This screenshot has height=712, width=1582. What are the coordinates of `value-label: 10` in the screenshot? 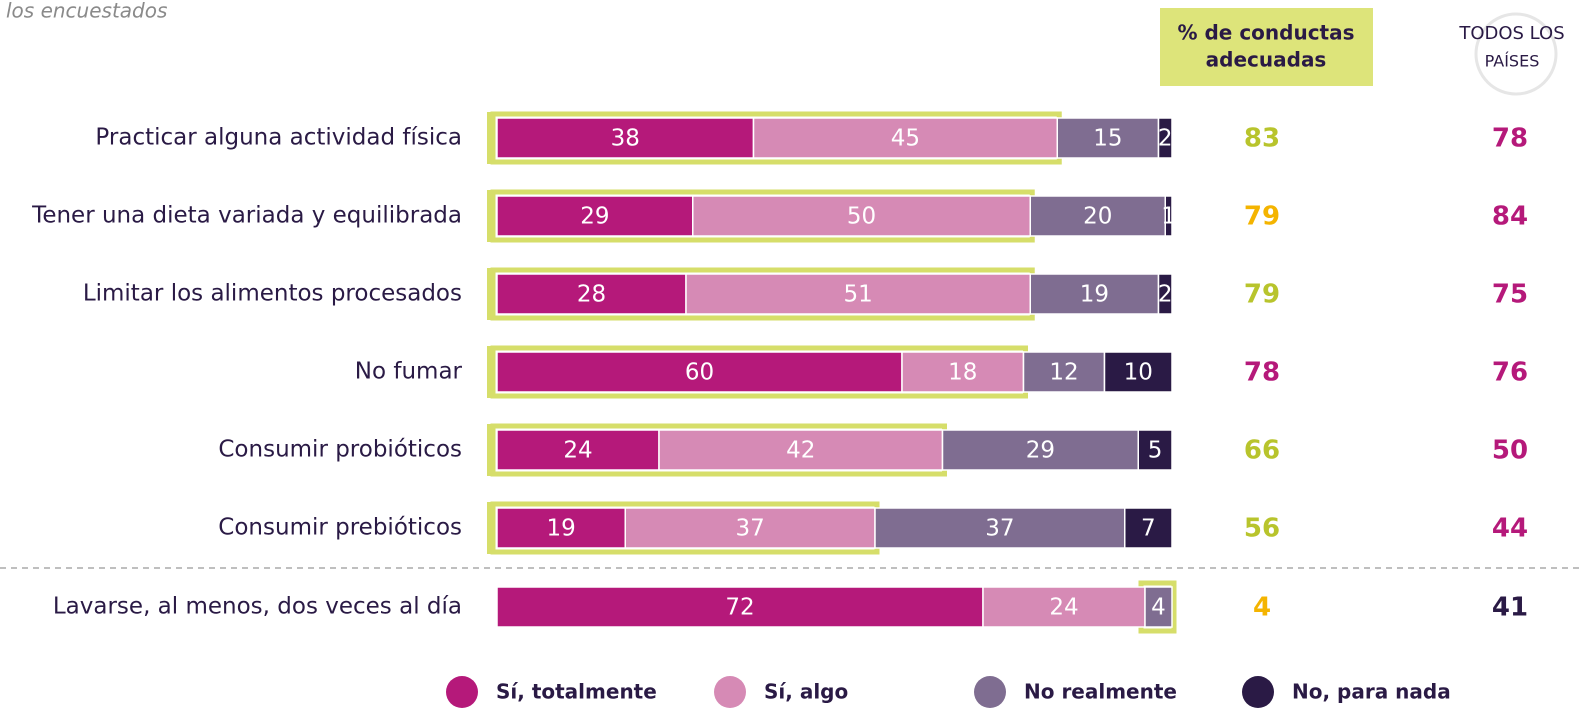 It's located at (1138, 373).